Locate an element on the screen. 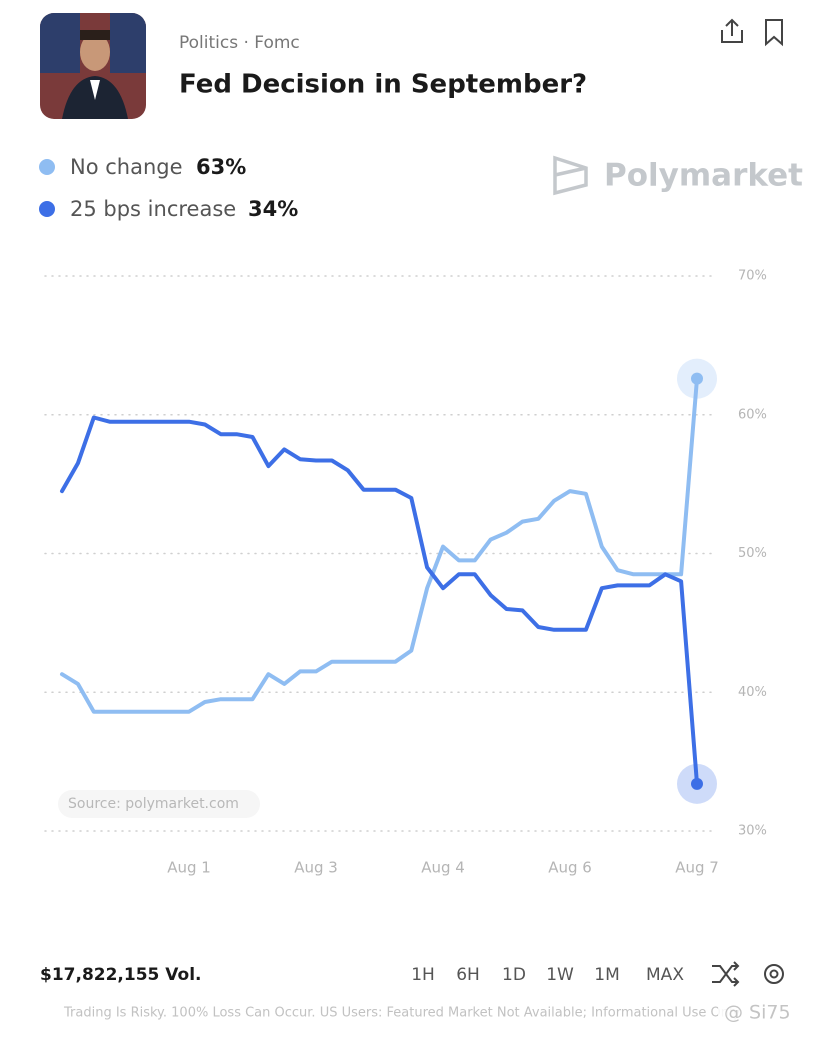  y-tick-label: 50% is located at coordinates (752, 553).